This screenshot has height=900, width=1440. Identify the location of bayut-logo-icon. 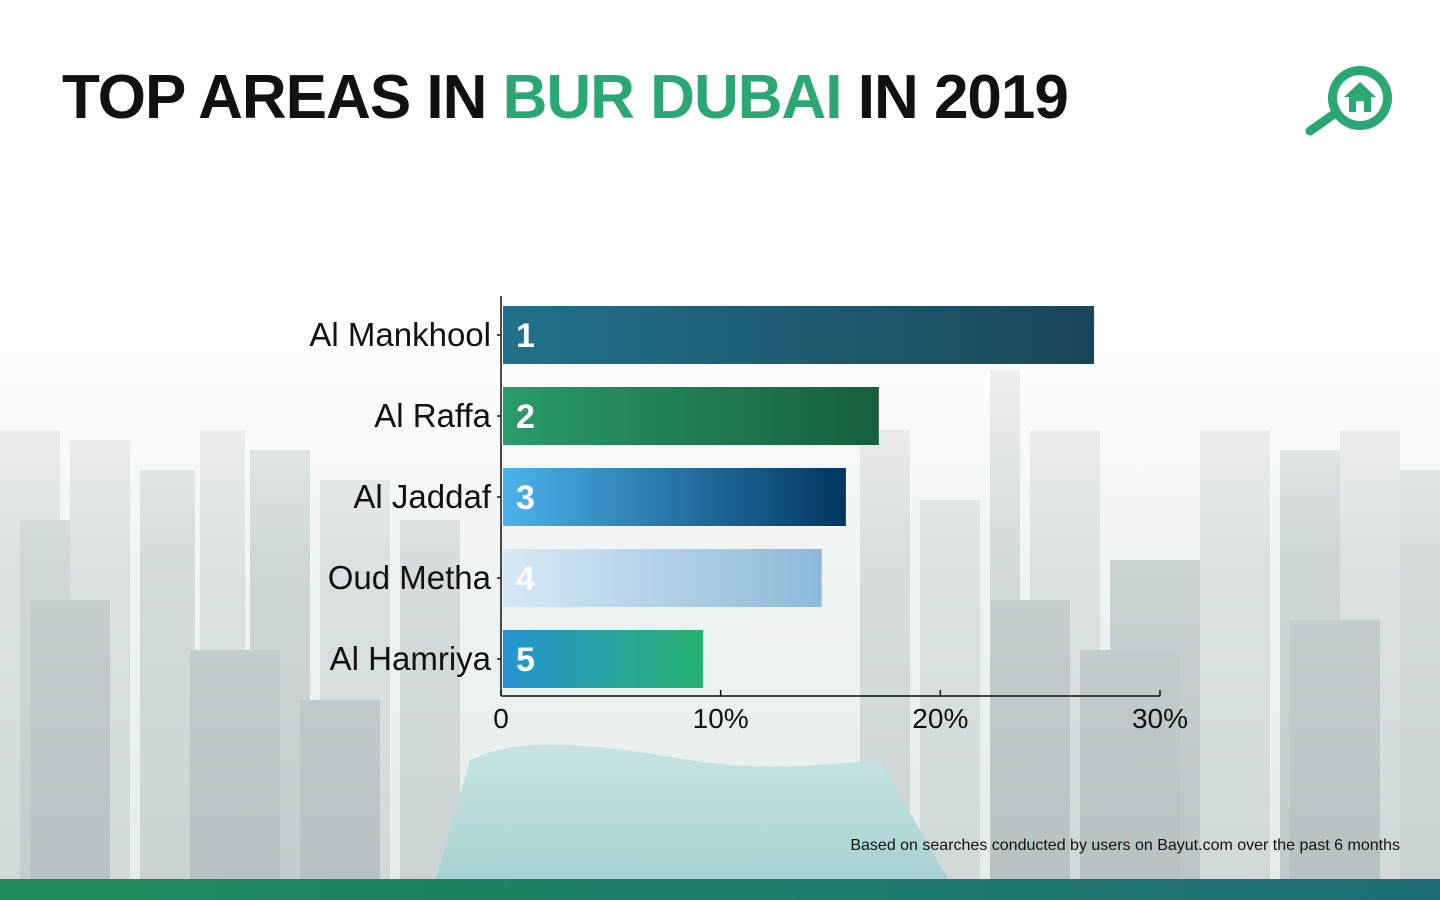
(1348, 101).